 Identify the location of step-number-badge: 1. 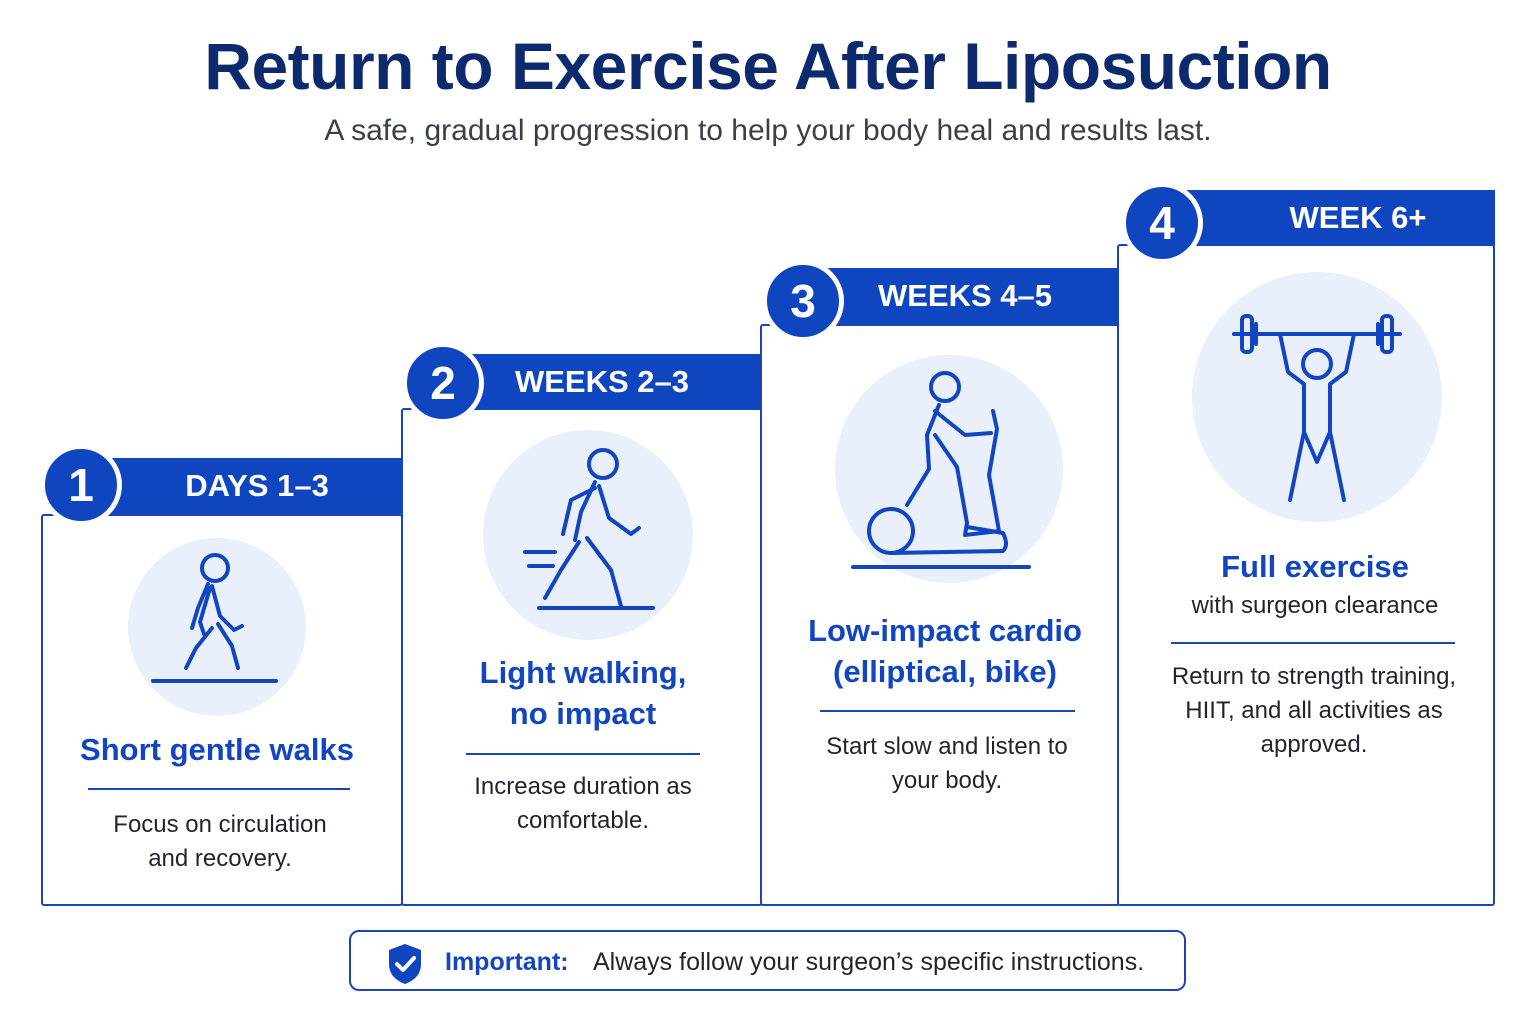
(81, 485).